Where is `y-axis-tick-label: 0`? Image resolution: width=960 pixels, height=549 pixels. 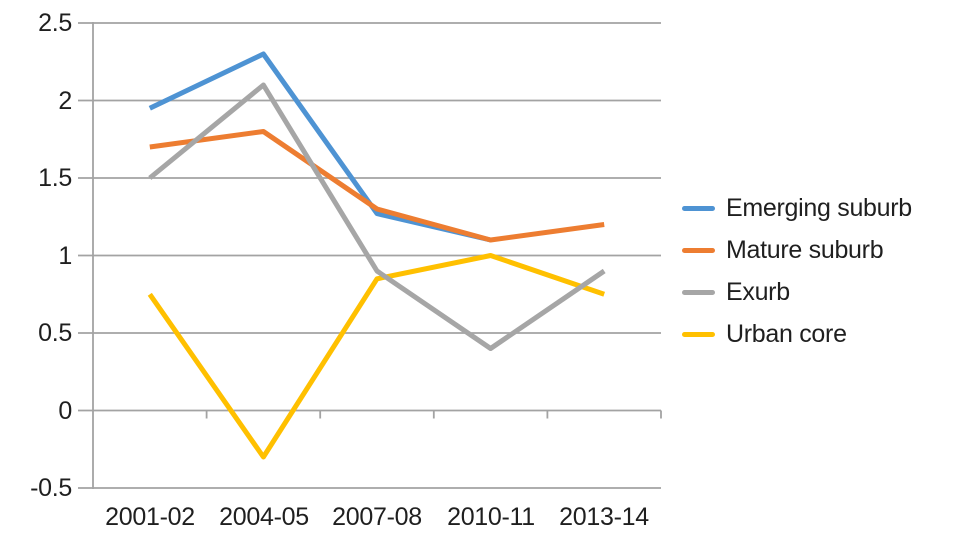 y-axis-tick-label: 0 is located at coordinates (65, 410).